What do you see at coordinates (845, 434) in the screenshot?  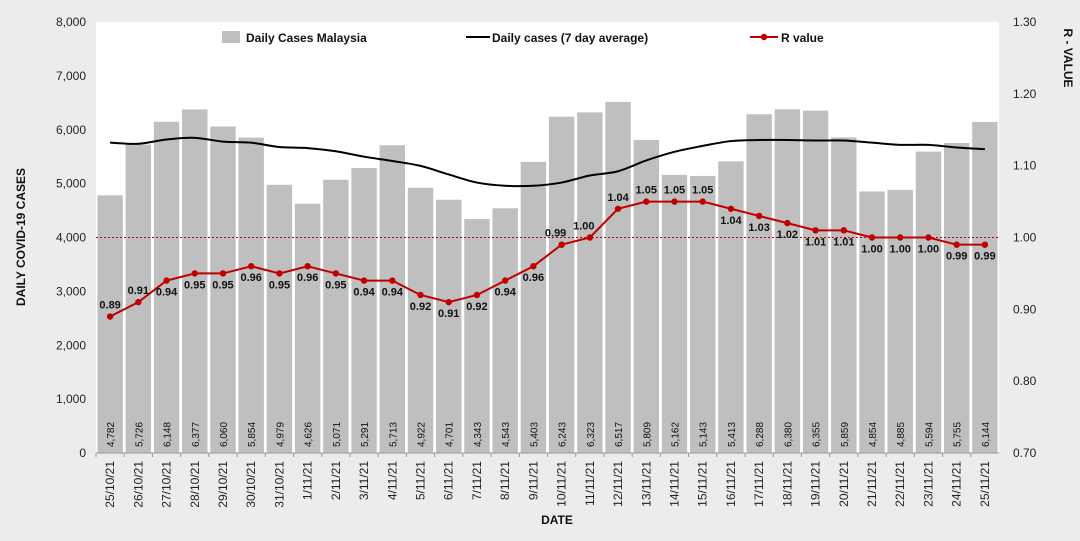 I see `bar-value-label: 5,859` at bounding box center [845, 434].